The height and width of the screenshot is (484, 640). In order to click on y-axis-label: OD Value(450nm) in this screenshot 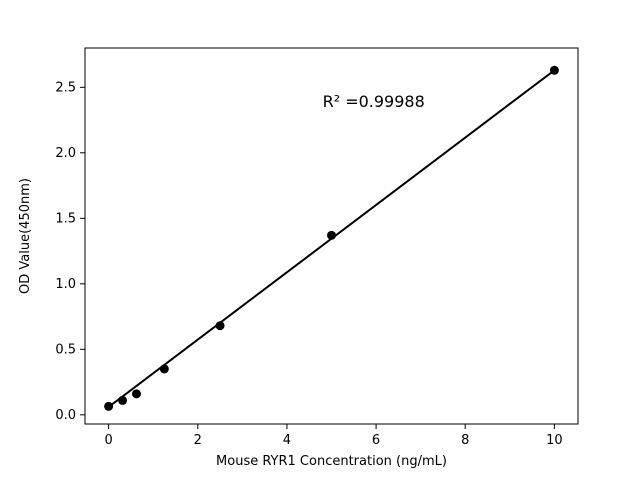, I will do `click(25, 236)`.